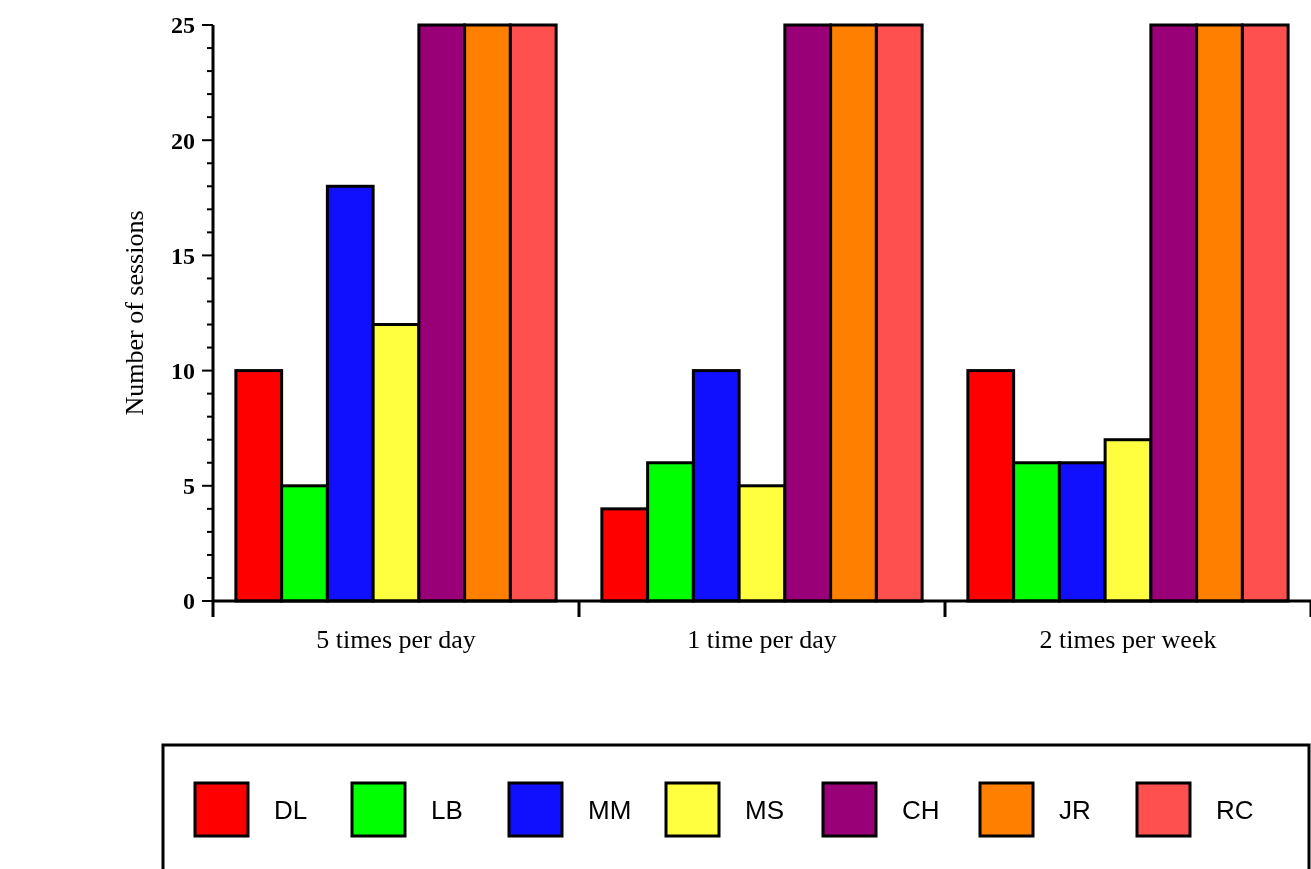  I want to click on x-tick-label: 5 times per day, so click(396, 639).